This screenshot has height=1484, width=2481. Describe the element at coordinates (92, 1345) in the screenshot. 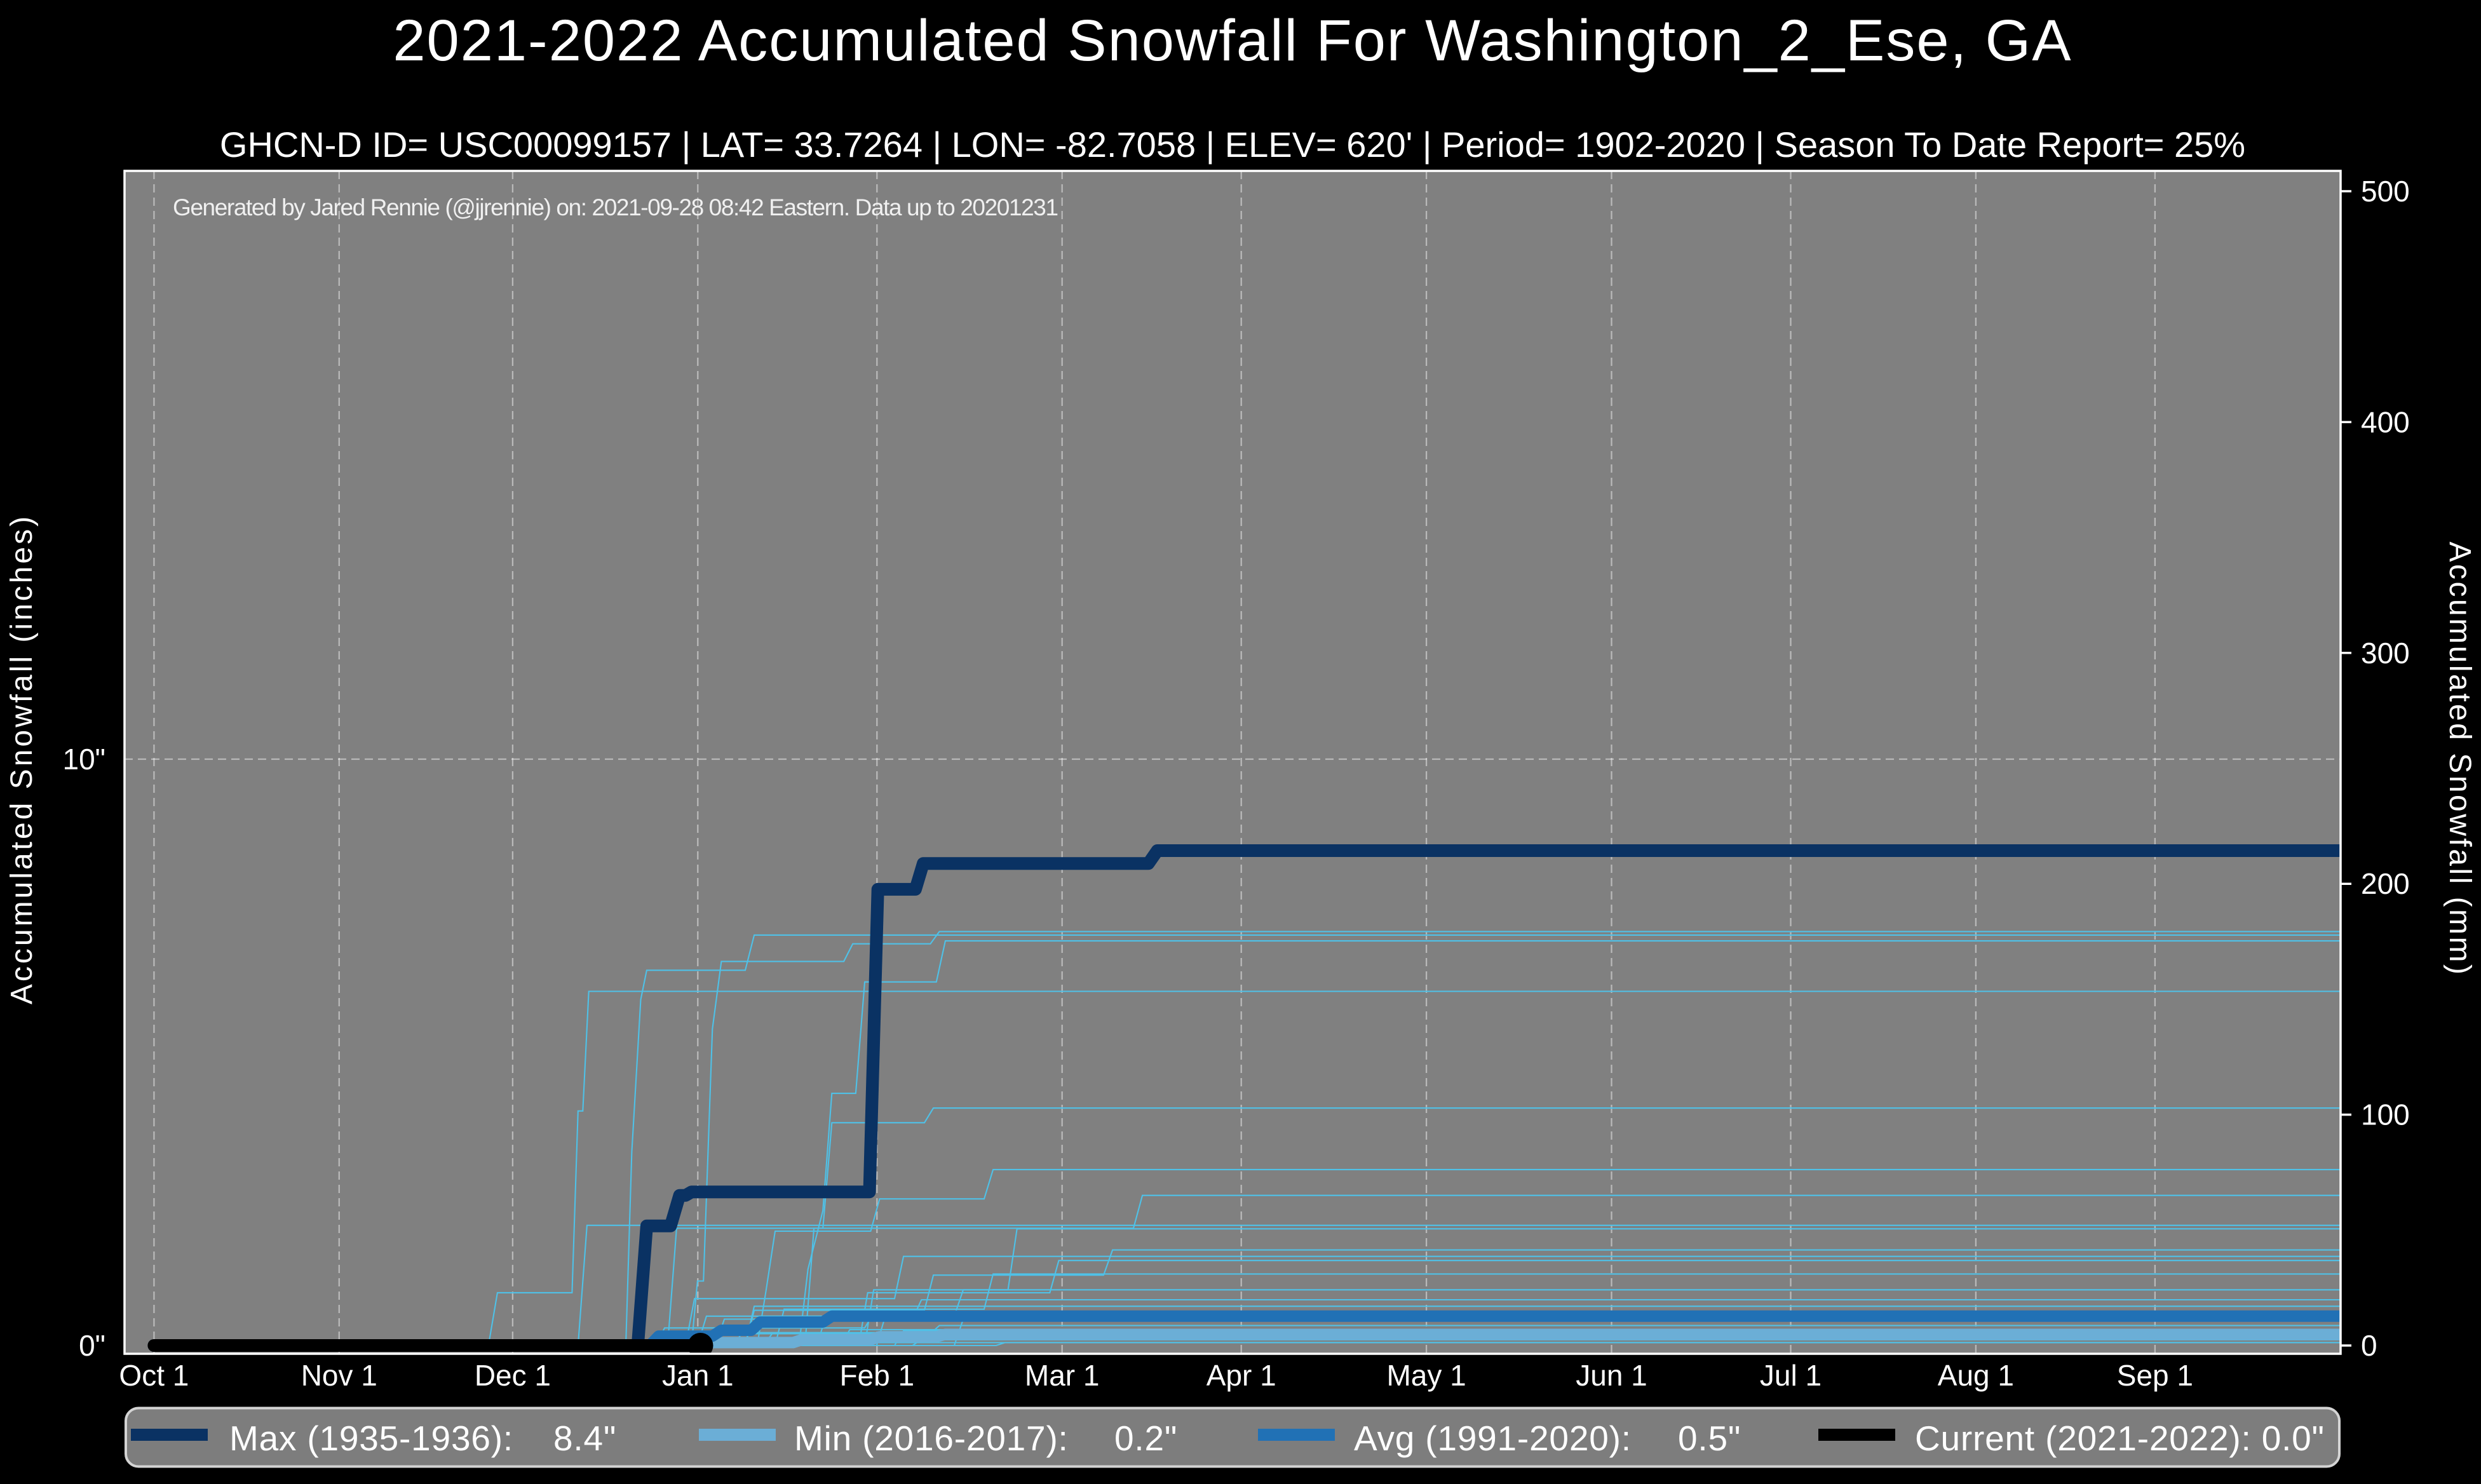

I see `svg-text: 0"` at that location.